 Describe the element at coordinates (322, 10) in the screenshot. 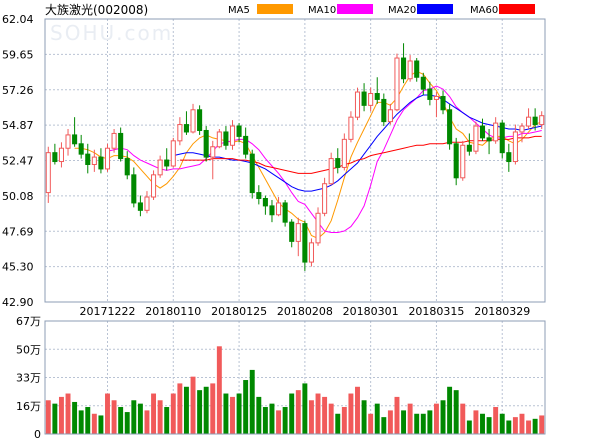

I see `legend-label: MA10` at that location.